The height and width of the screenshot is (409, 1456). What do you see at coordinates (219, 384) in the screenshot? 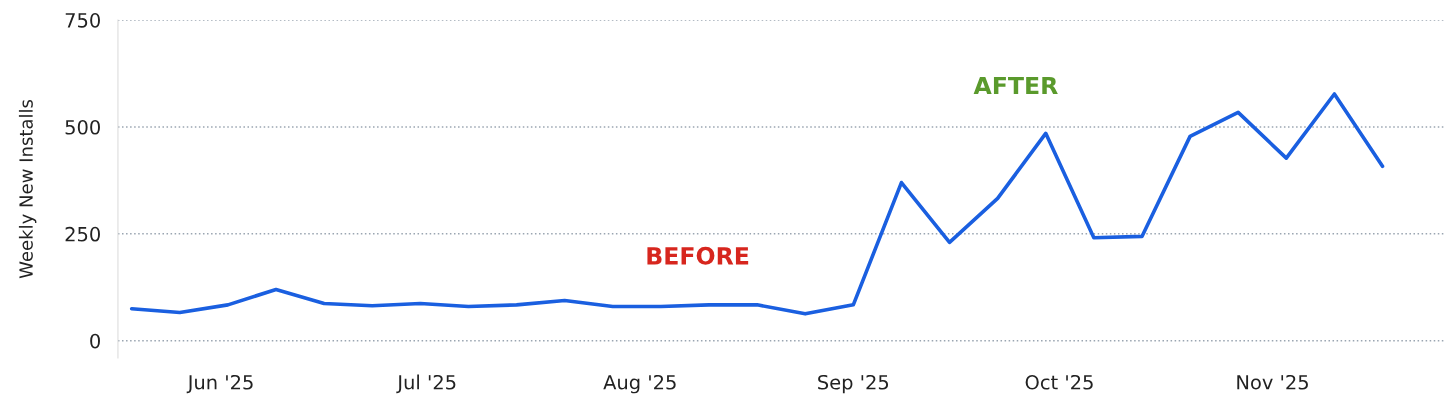
I see `x-tick-label: Jun '25` at bounding box center [219, 384].